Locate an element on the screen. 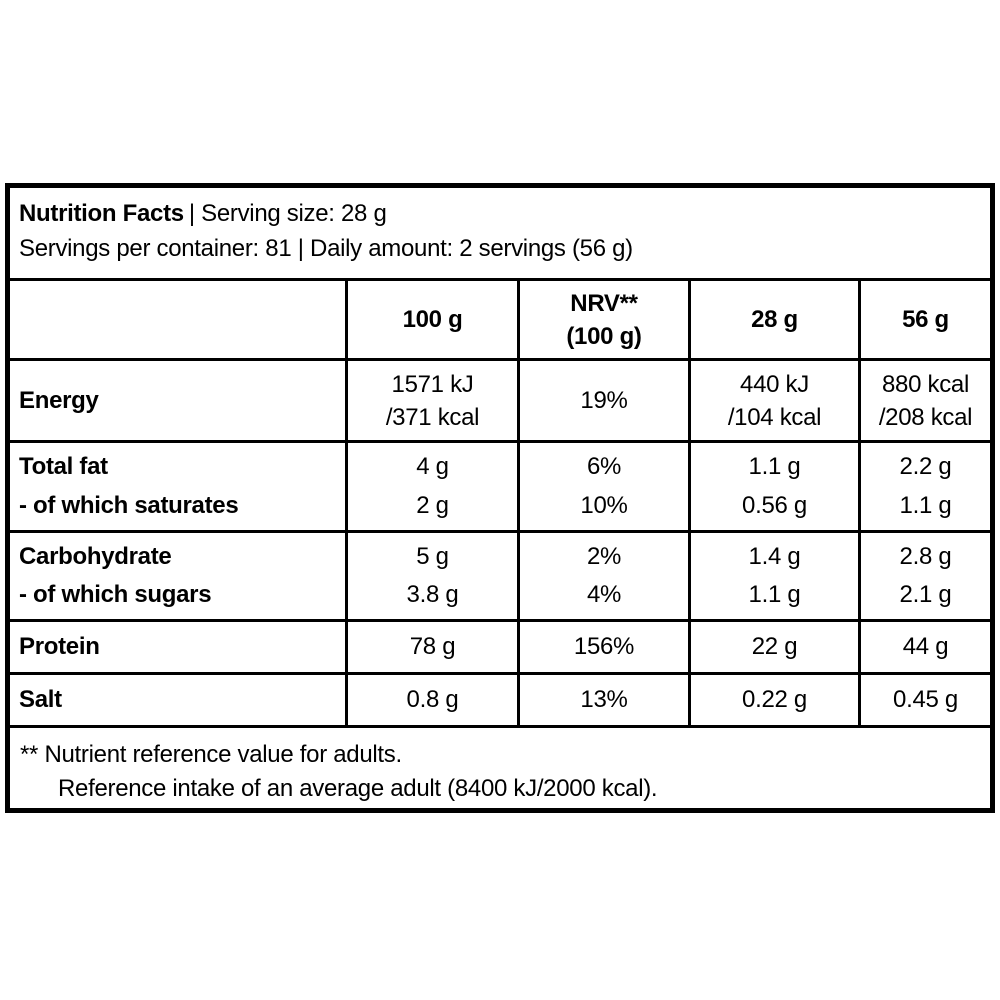 This screenshot has height=1000, width=1000. energy-per-100g-kj: 1571 kJ is located at coordinates (432, 384).